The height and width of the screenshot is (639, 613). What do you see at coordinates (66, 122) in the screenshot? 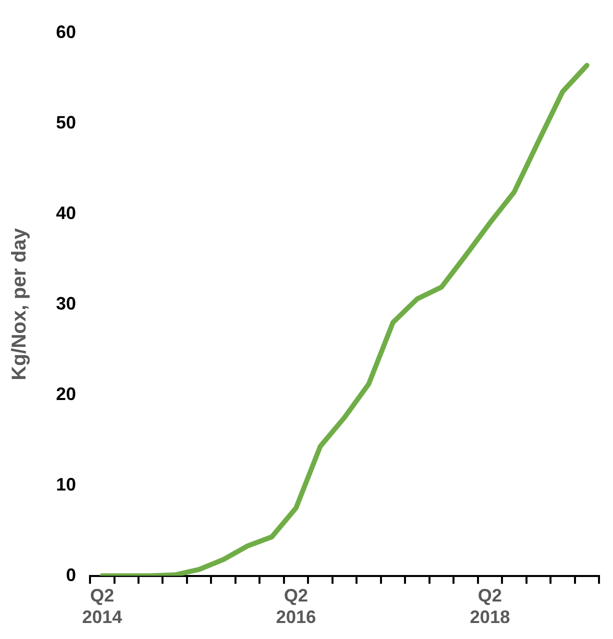
I see `y-tick-label: 50` at bounding box center [66, 122].